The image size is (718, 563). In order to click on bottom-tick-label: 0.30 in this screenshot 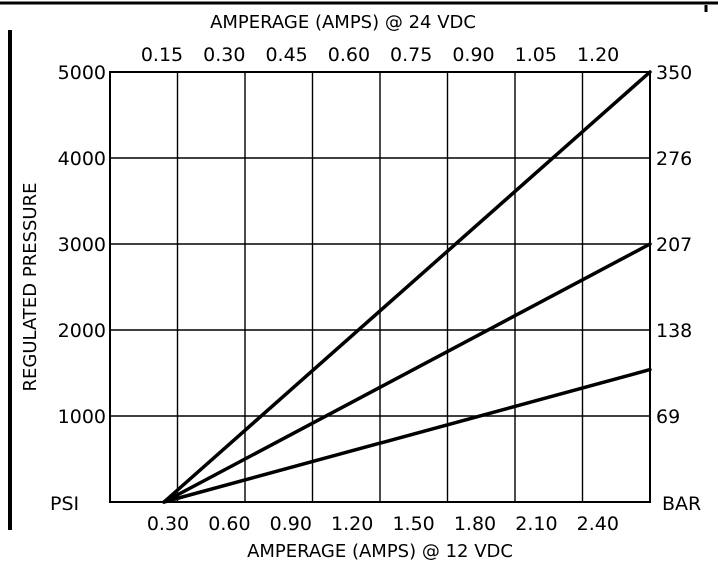, I will do `click(168, 524)`.